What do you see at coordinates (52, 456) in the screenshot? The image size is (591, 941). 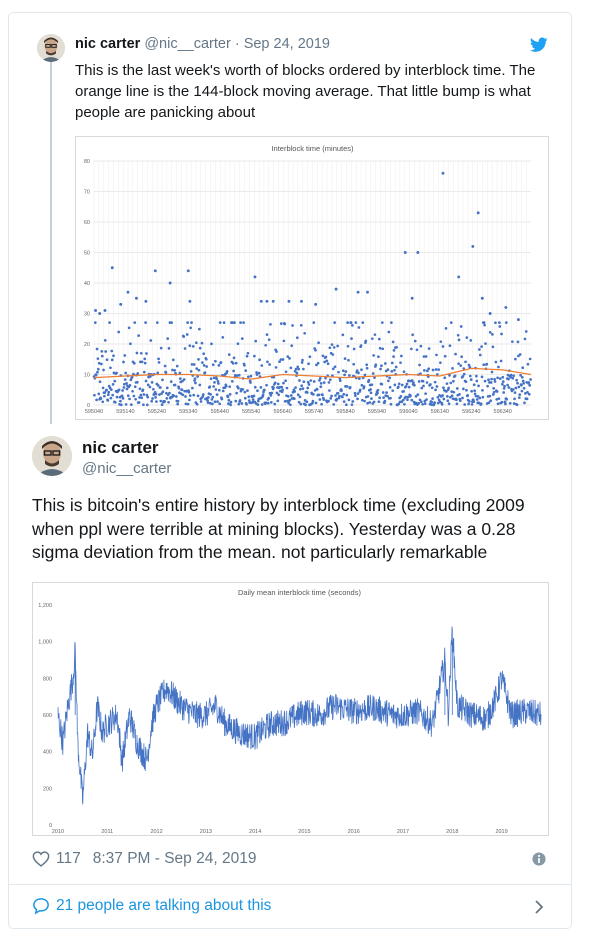 I see `main-avatar` at bounding box center [52, 456].